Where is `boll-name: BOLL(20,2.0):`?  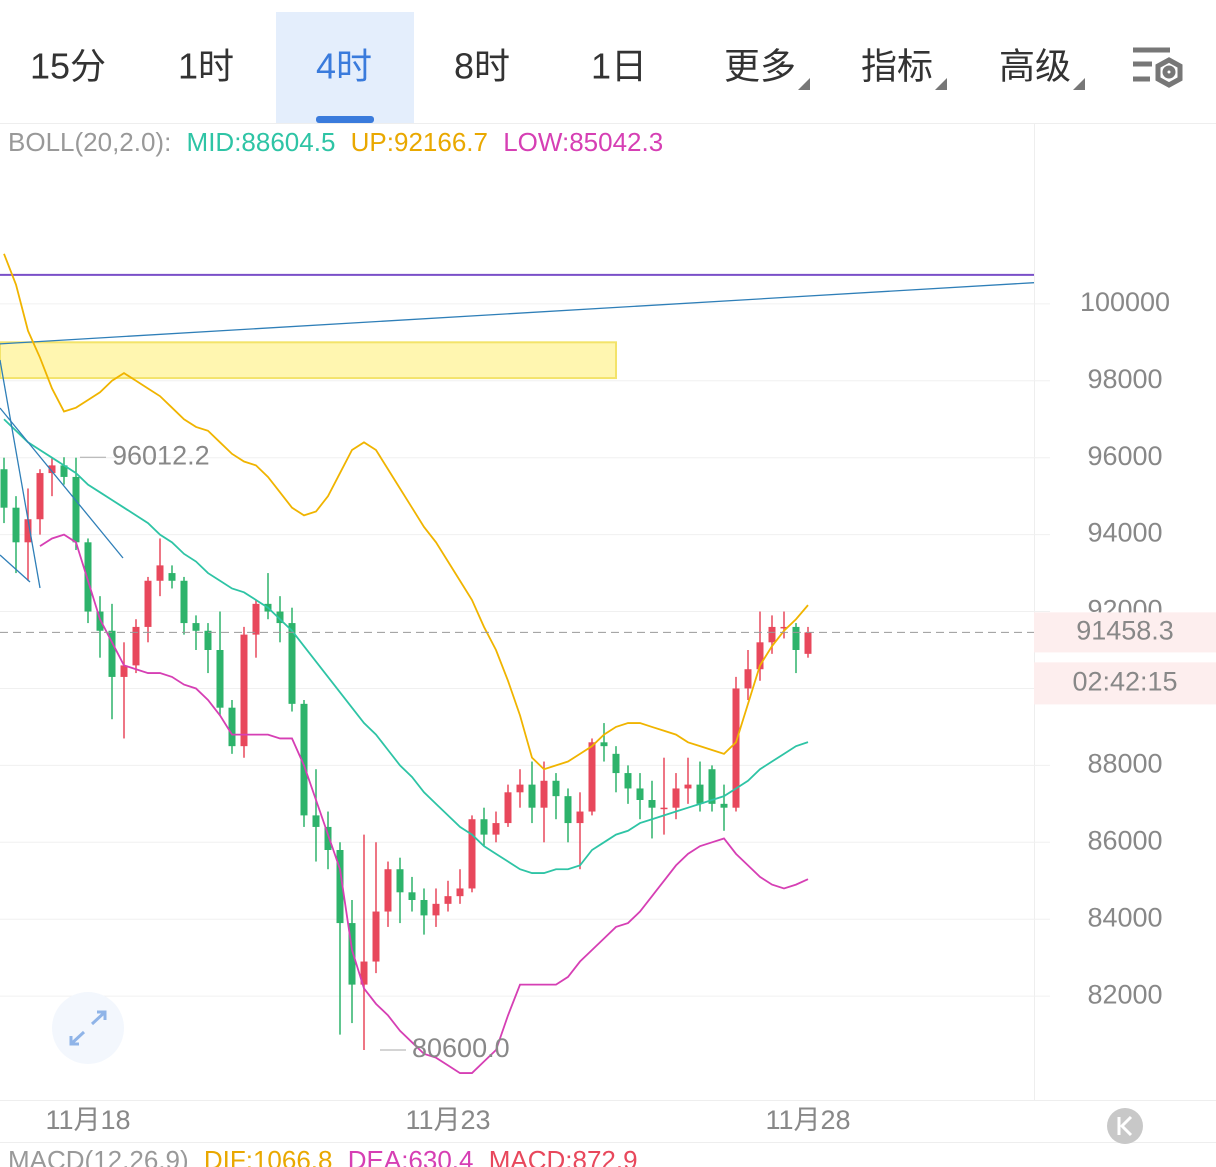 boll-name: BOLL(20,2.0): is located at coordinates (89, 142).